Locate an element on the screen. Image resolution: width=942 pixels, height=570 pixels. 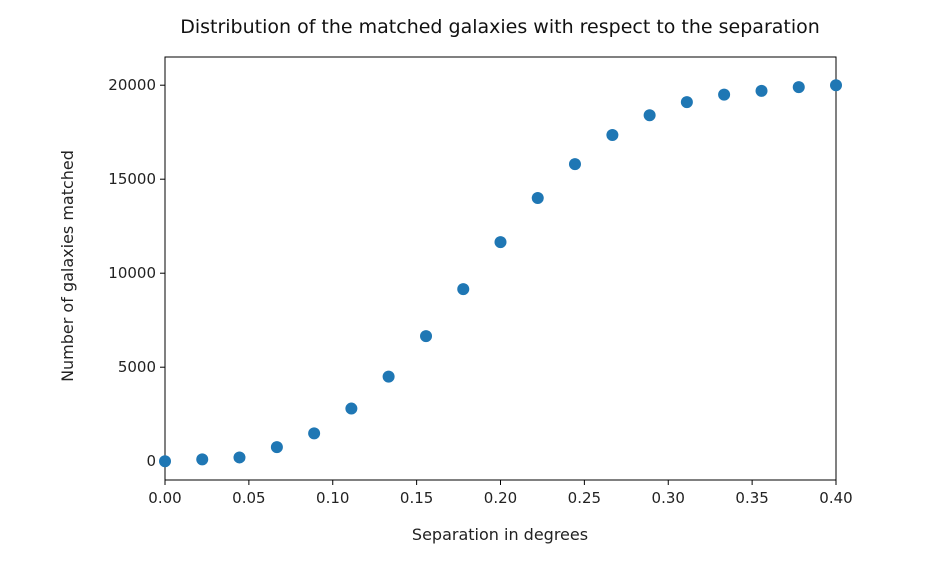
y-axis-title: Number of galaxies matched is located at coordinates (67, 266).